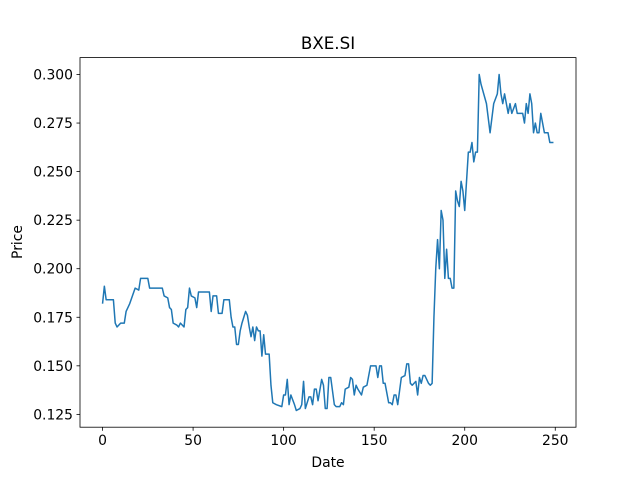 The image size is (640, 480). Describe the element at coordinates (555, 441) in the screenshot. I see `x-tick-label: 250` at that location.